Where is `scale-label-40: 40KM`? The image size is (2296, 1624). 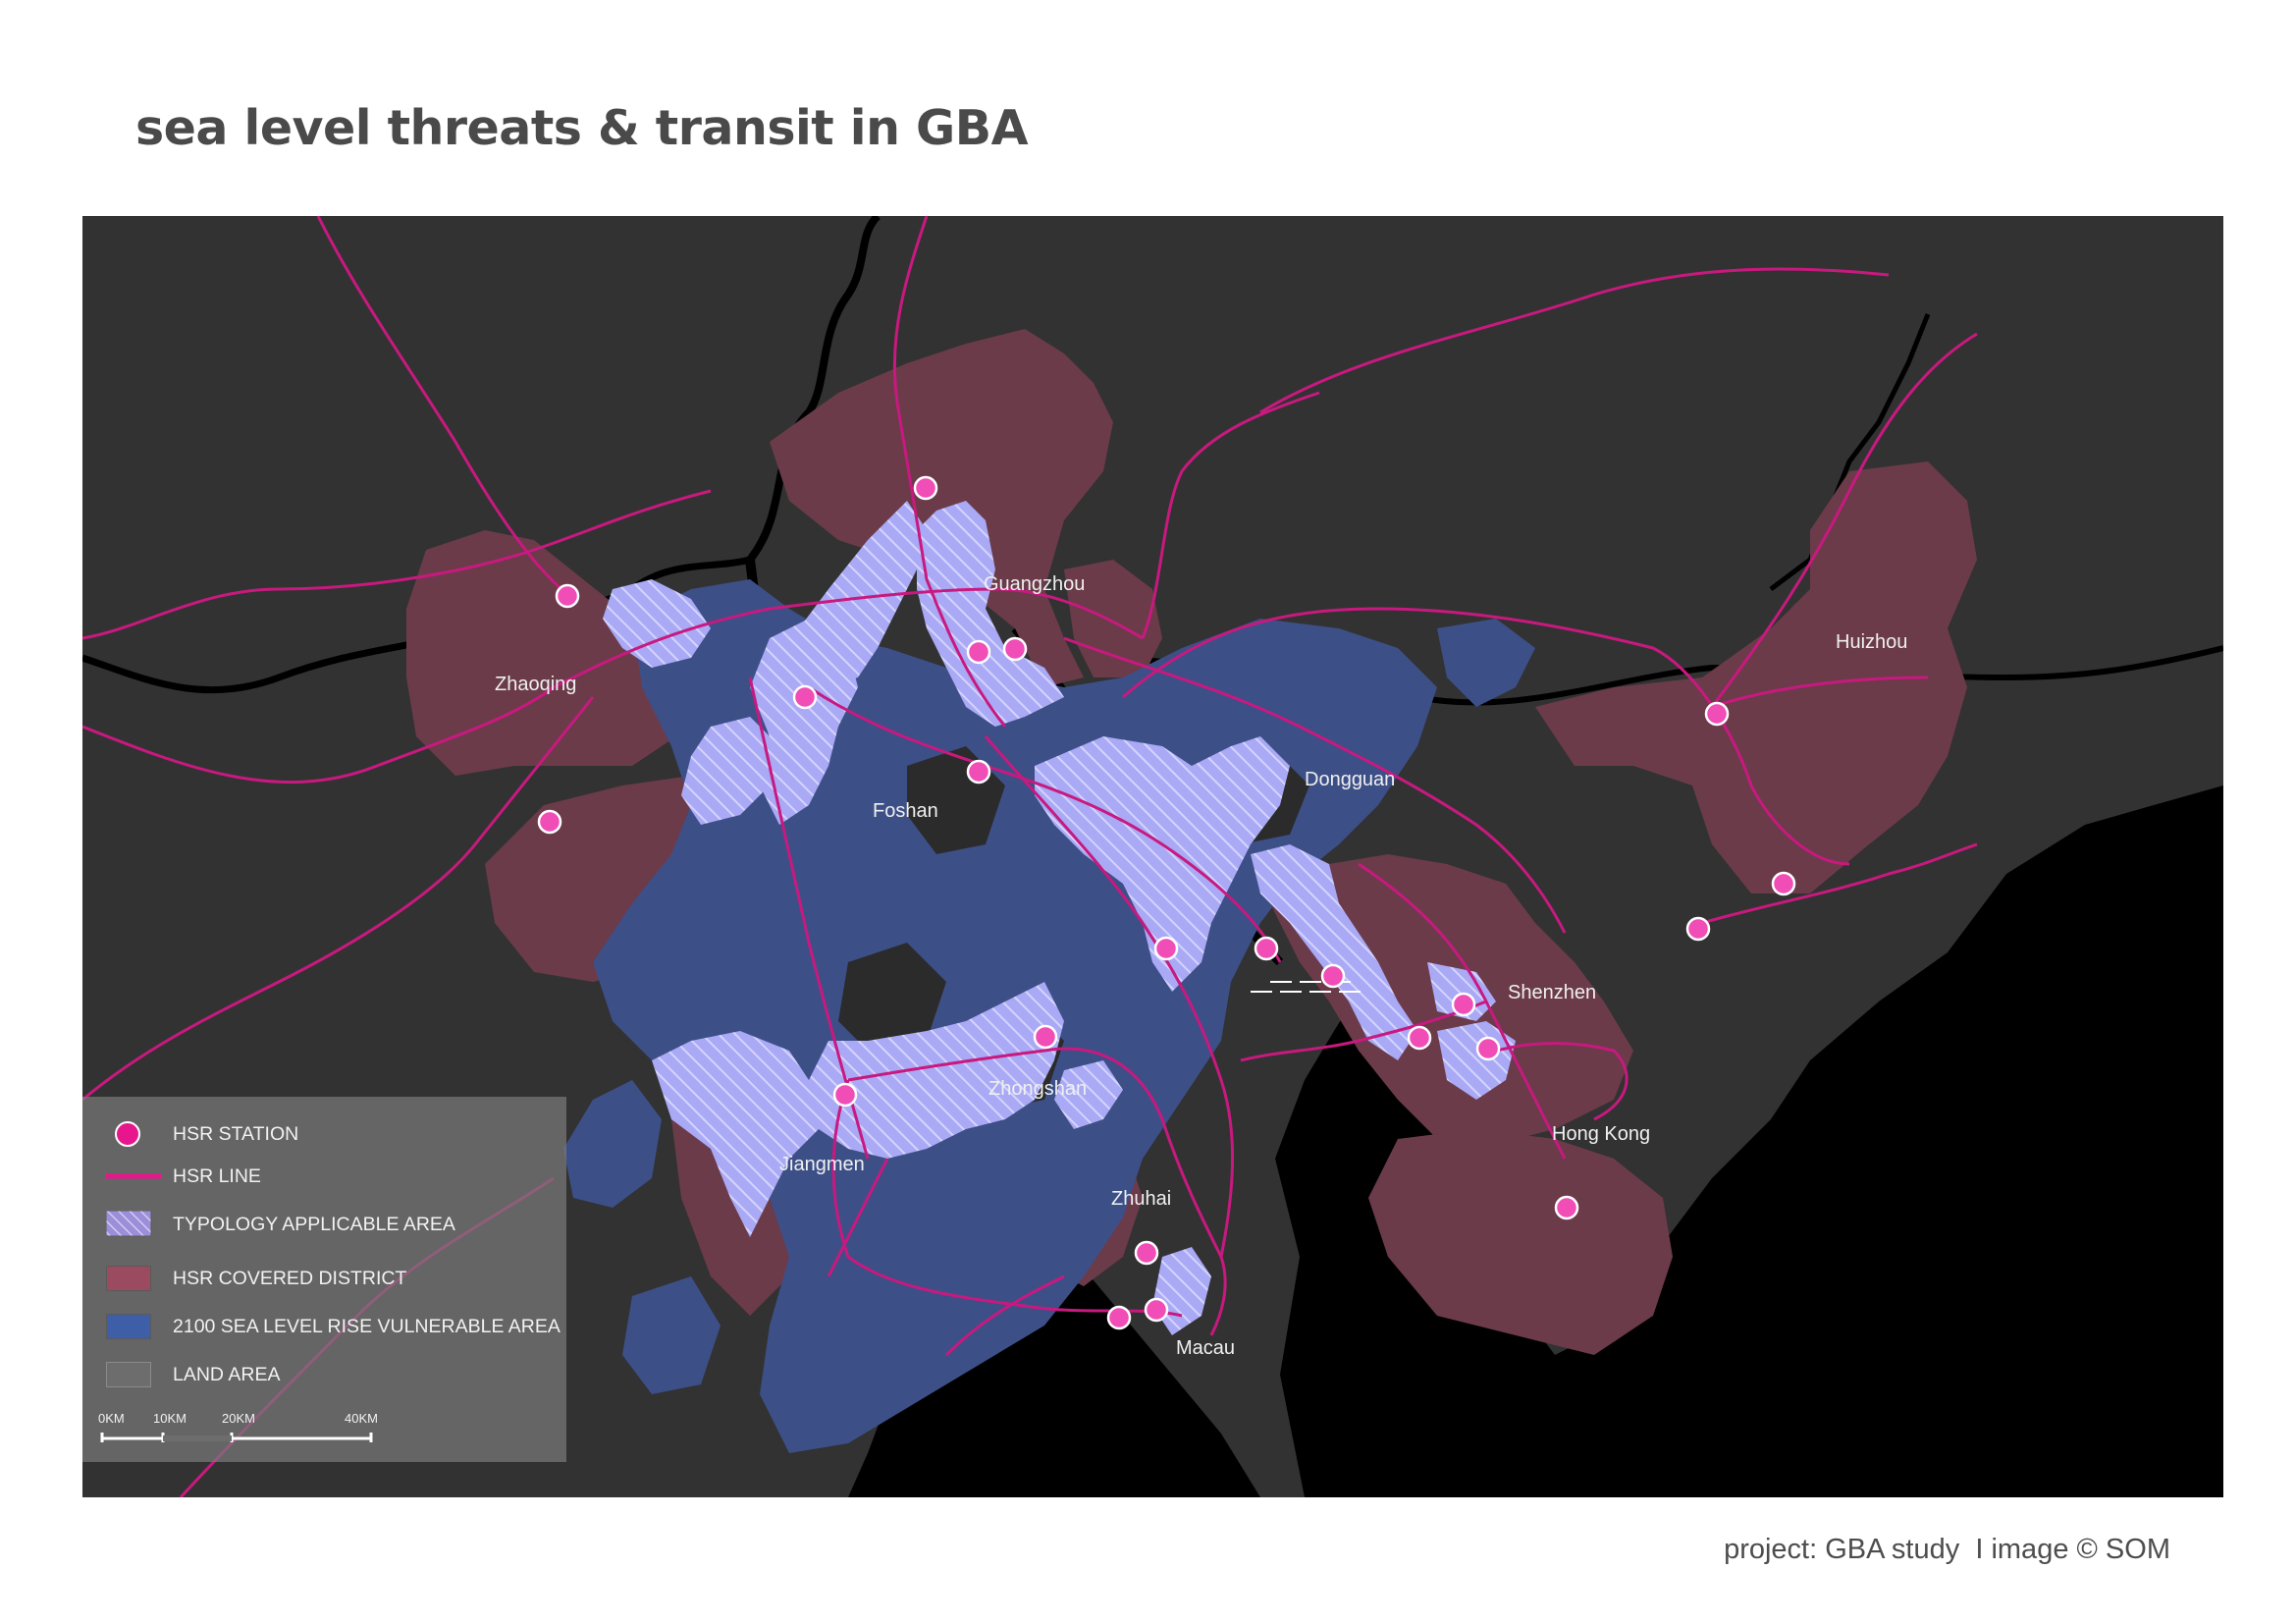 scale-label-40: 40KM is located at coordinates (362, 1418).